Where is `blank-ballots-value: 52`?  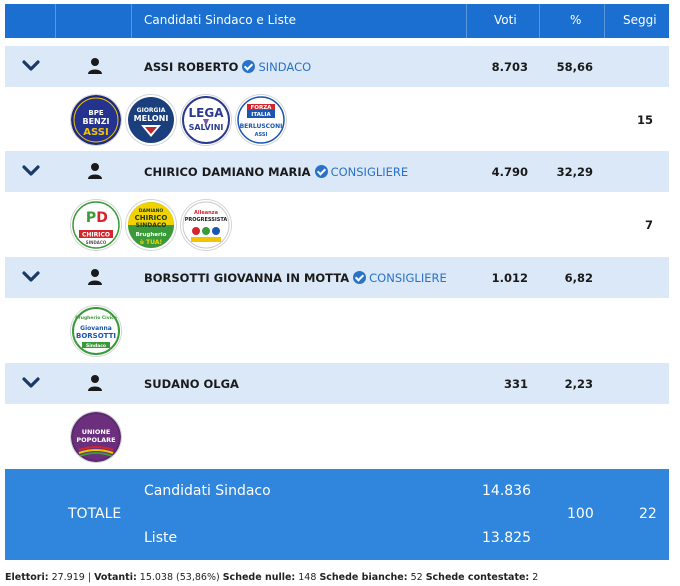 blank-ballots-value: 52 is located at coordinates (416, 577).